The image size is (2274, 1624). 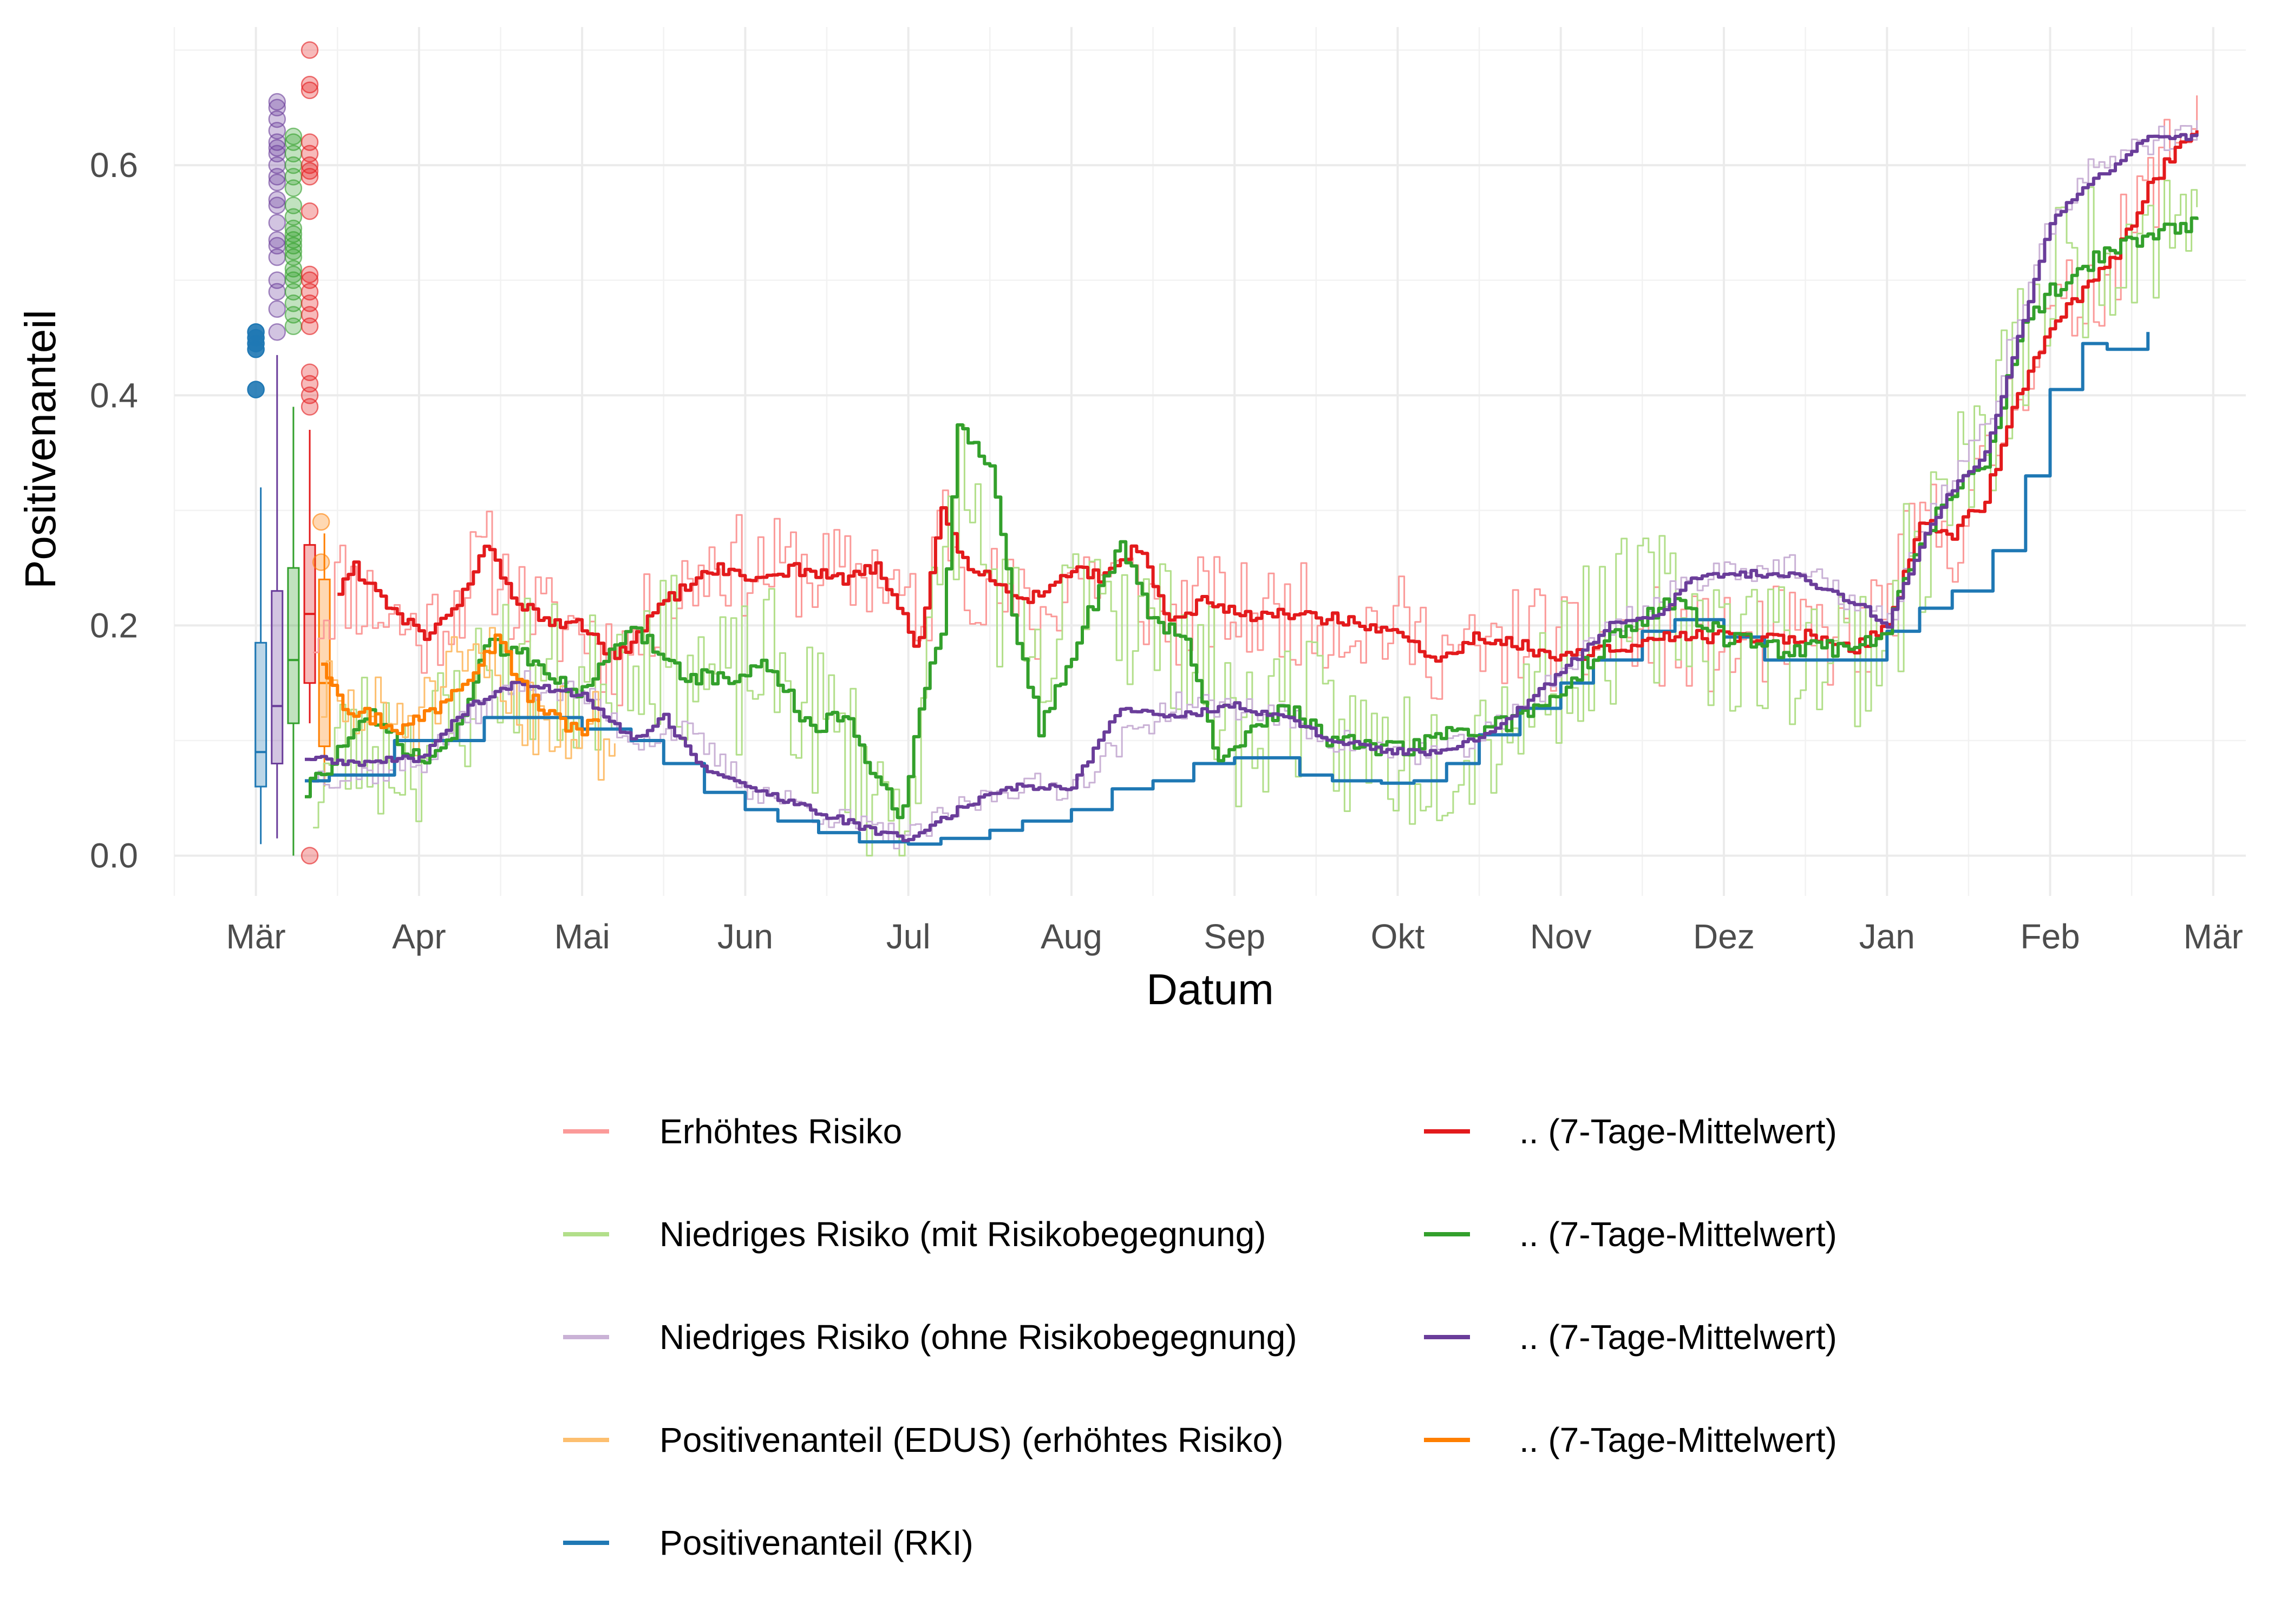 I want to click on x-tick-label: Mai, so click(x=582, y=936).